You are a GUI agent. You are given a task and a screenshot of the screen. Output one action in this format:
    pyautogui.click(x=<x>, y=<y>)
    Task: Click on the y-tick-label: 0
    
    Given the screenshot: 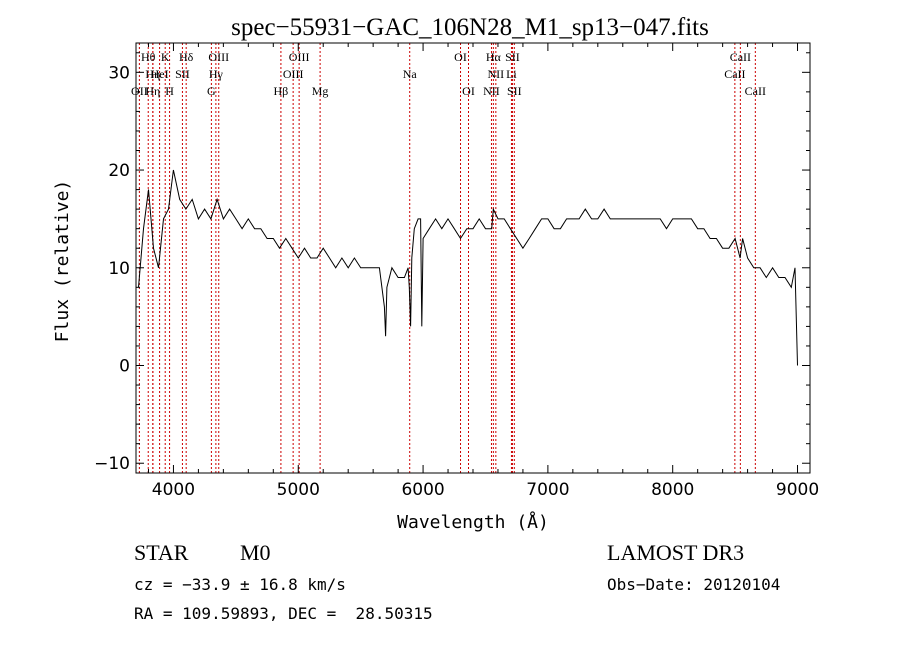 What is the action you would take?
    pyautogui.click(x=124, y=367)
    